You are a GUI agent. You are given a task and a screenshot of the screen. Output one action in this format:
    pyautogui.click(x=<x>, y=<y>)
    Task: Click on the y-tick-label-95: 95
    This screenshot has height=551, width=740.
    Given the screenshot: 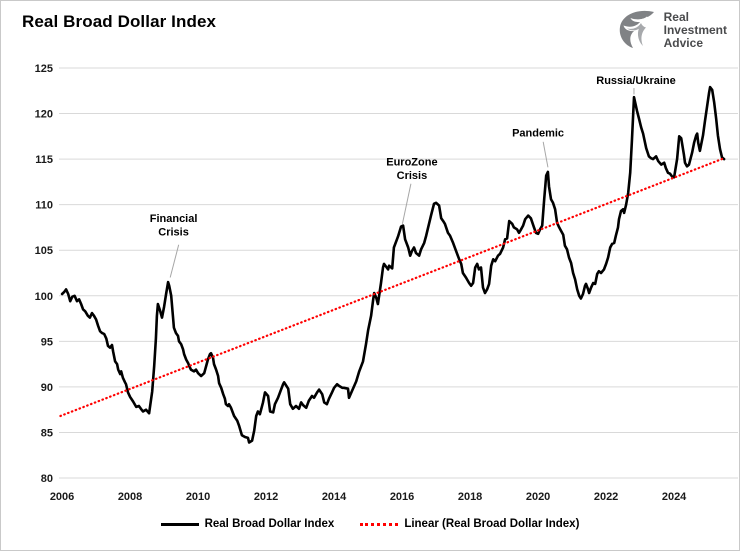 What is the action you would take?
    pyautogui.click(x=47, y=342)
    